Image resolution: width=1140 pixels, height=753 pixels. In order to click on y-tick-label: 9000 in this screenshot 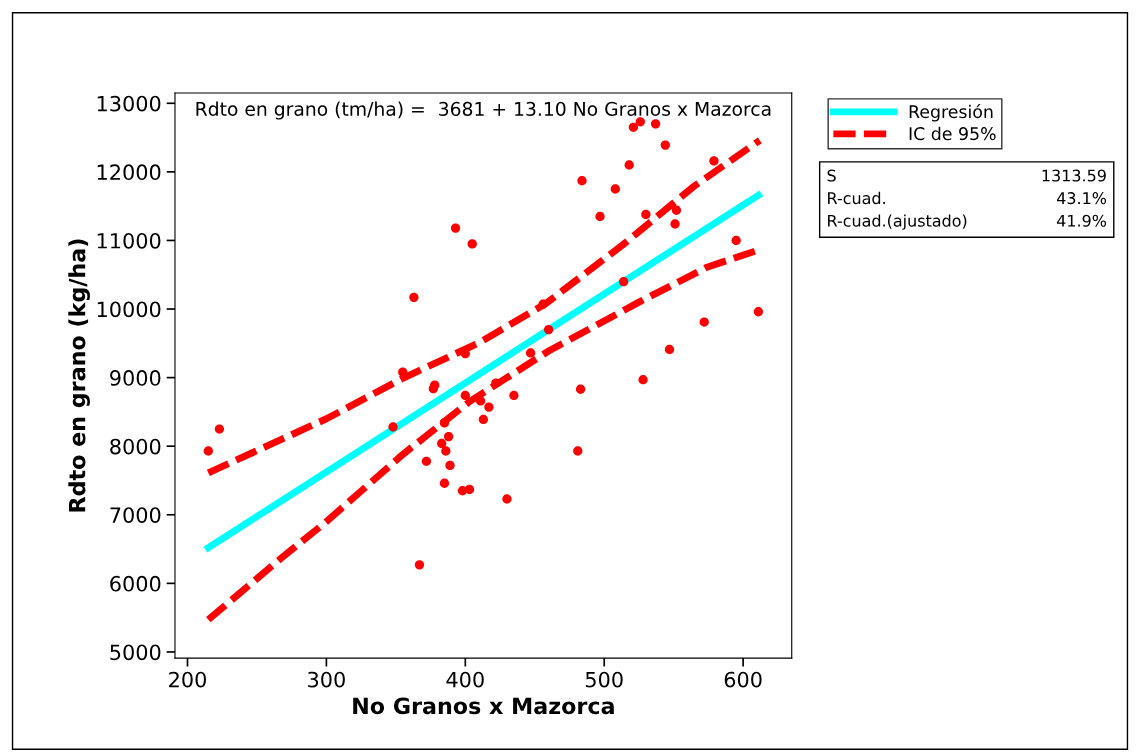, I will do `click(135, 378)`.